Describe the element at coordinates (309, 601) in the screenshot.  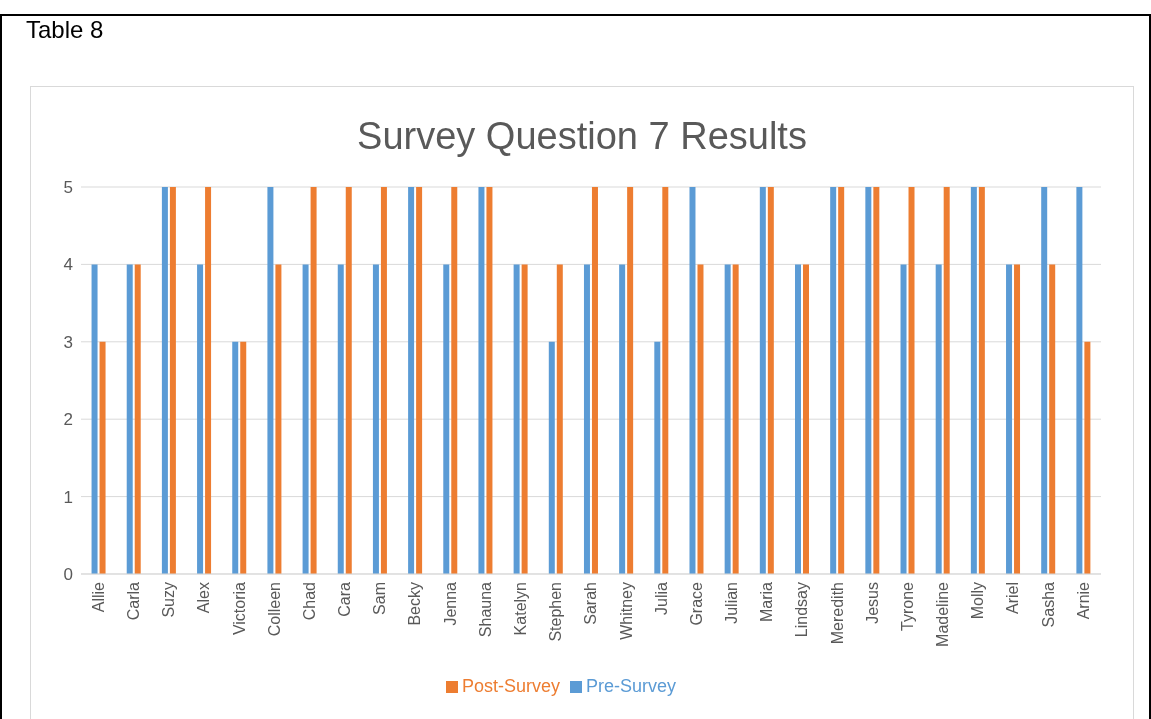
I see `x-tick-label: Chad` at that location.